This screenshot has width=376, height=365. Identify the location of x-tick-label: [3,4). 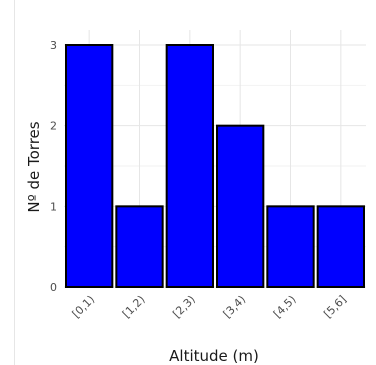
(235, 307).